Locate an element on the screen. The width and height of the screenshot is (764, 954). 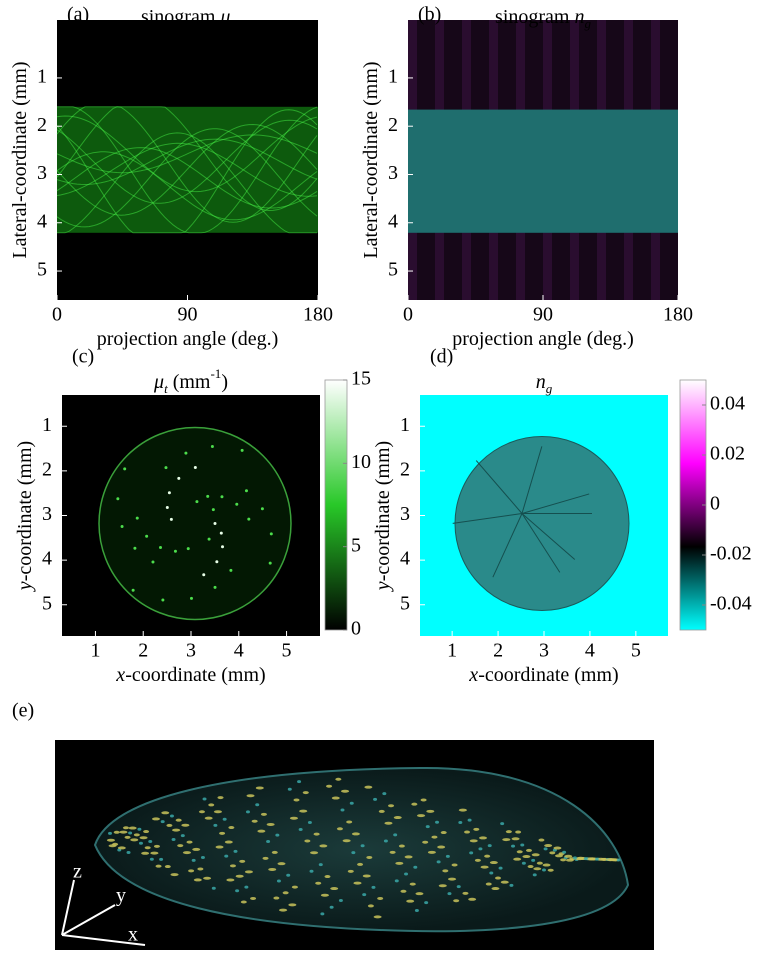
y-tick-label: 1 is located at coordinates (47, 425).